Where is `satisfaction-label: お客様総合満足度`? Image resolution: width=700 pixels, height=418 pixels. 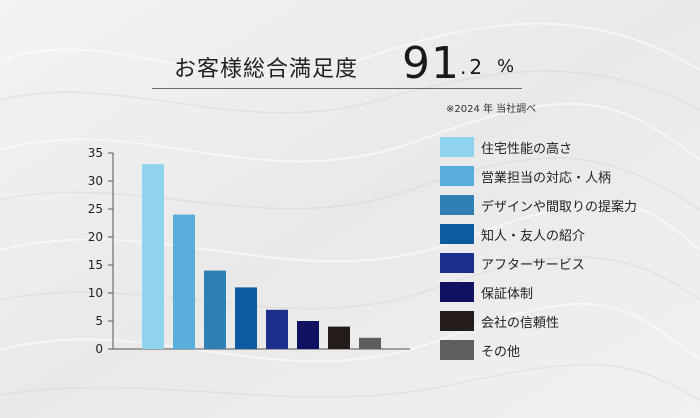
satisfaction-label: お客様総合満足度 is located at coordinates (266, 69).